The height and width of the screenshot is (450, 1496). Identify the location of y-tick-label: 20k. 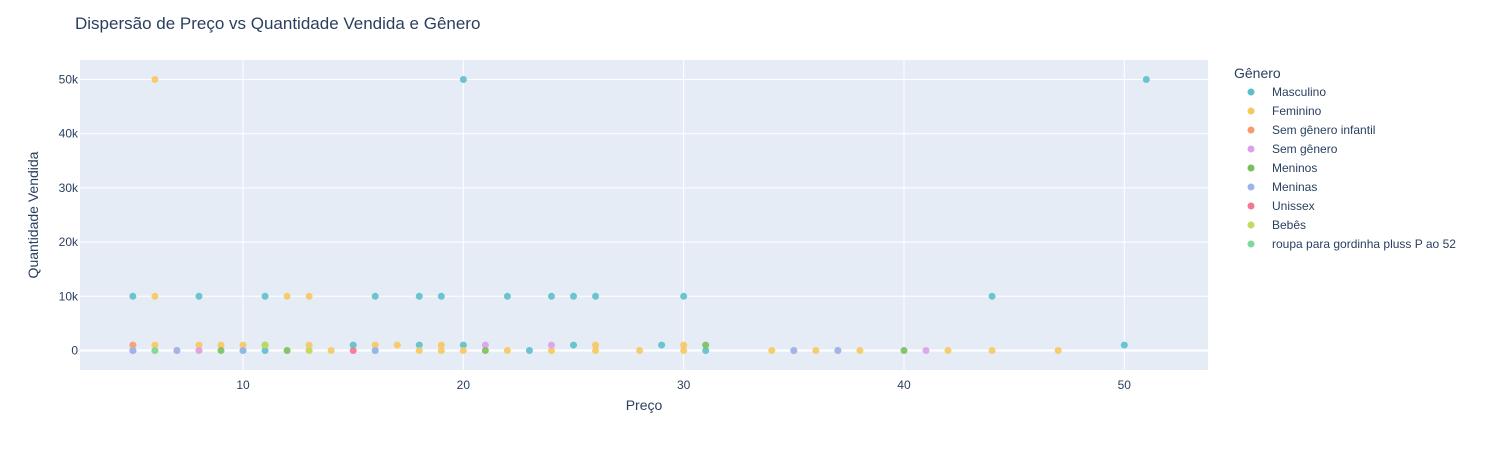
(69, 242).